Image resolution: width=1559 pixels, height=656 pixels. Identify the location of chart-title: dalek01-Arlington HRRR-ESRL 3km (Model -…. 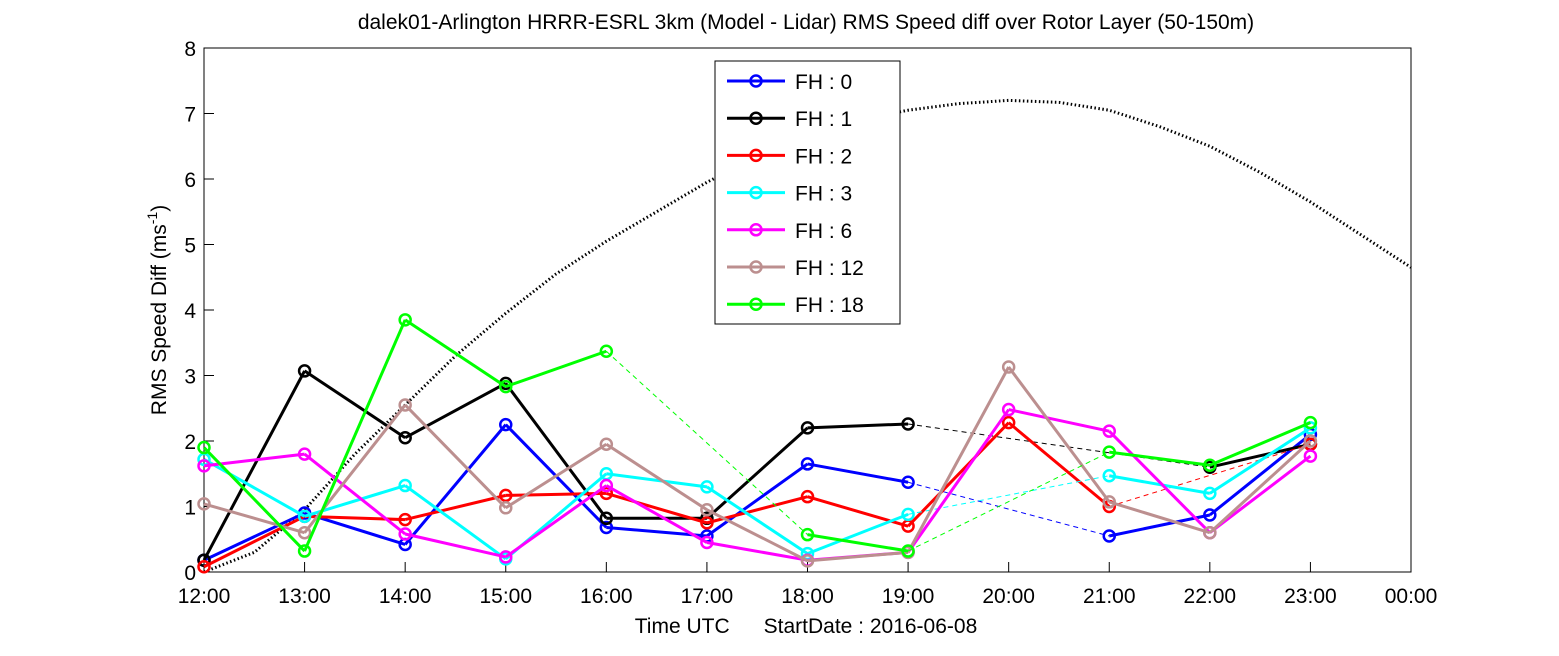
(806, 22).